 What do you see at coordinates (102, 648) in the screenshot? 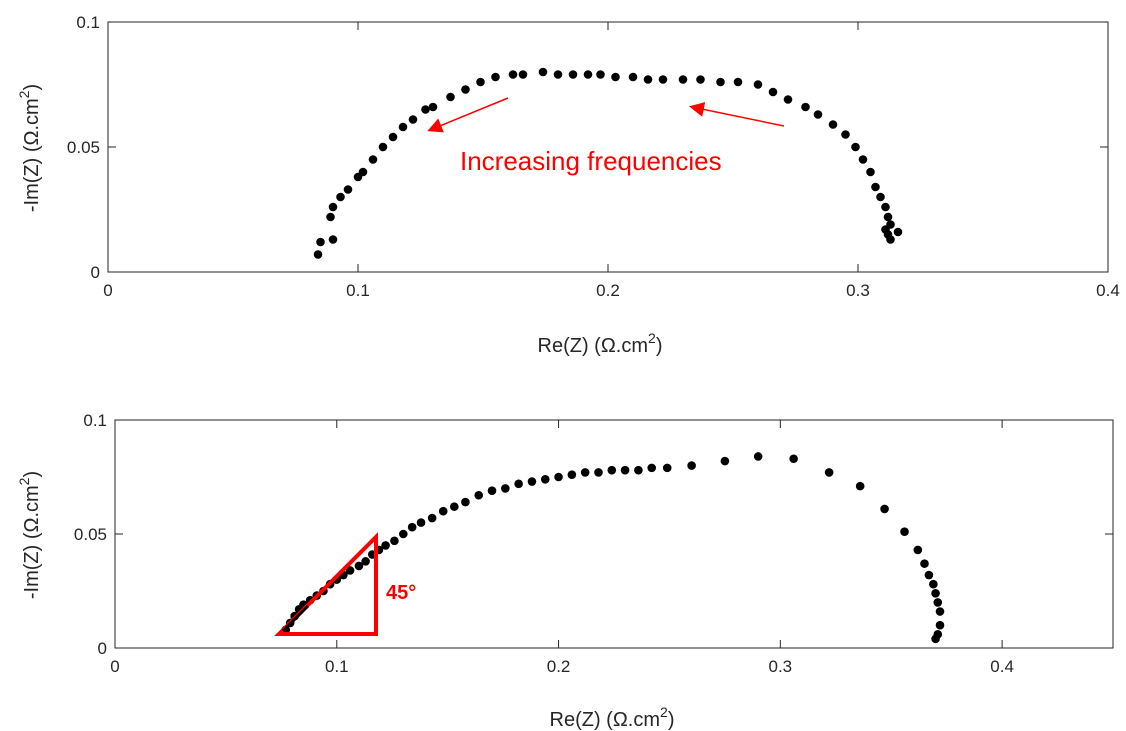
I see `bottom-y-tick-label: 0` at bounding box center [102, 648].